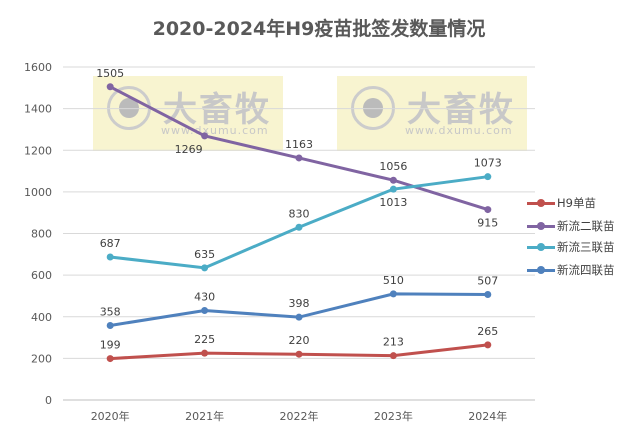  Describe the element at coordinates (586, 226) in the screenshot. I see `legend-label: 新流二联苗` at that location.